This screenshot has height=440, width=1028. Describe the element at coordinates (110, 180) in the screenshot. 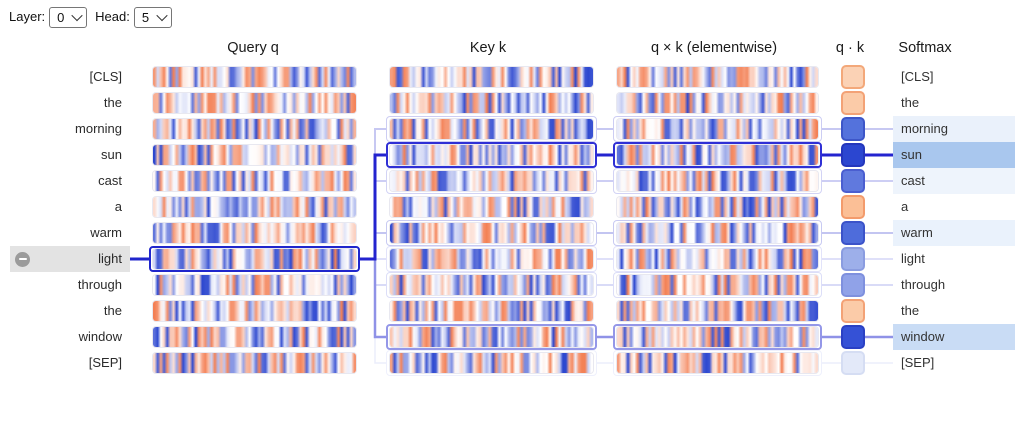

I see `token-label-left: cast` at that location.